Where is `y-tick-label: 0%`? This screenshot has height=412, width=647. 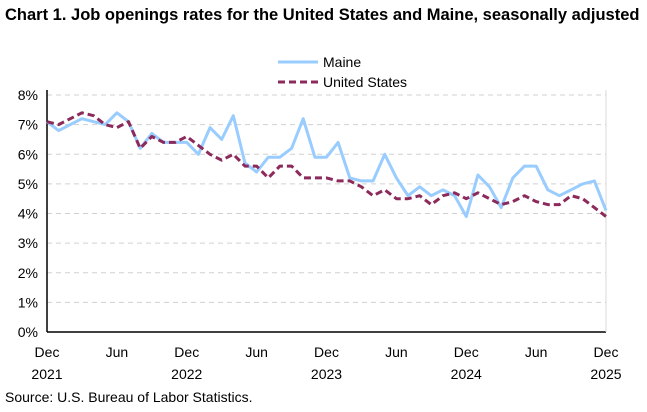
y-tick-label: 0% is located at coordinates (28, 332).